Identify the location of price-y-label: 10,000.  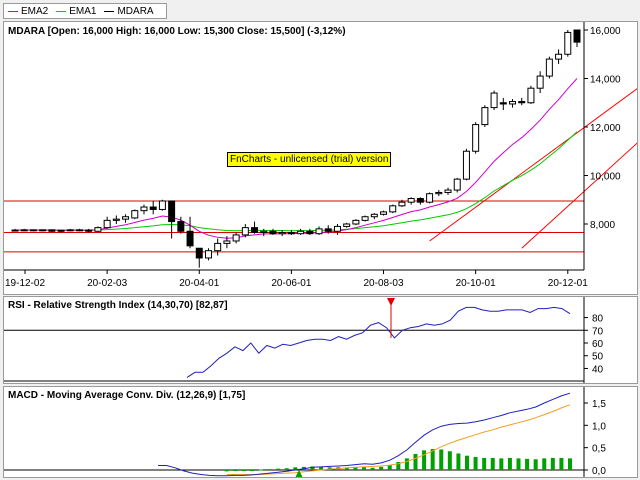
(605, 177).